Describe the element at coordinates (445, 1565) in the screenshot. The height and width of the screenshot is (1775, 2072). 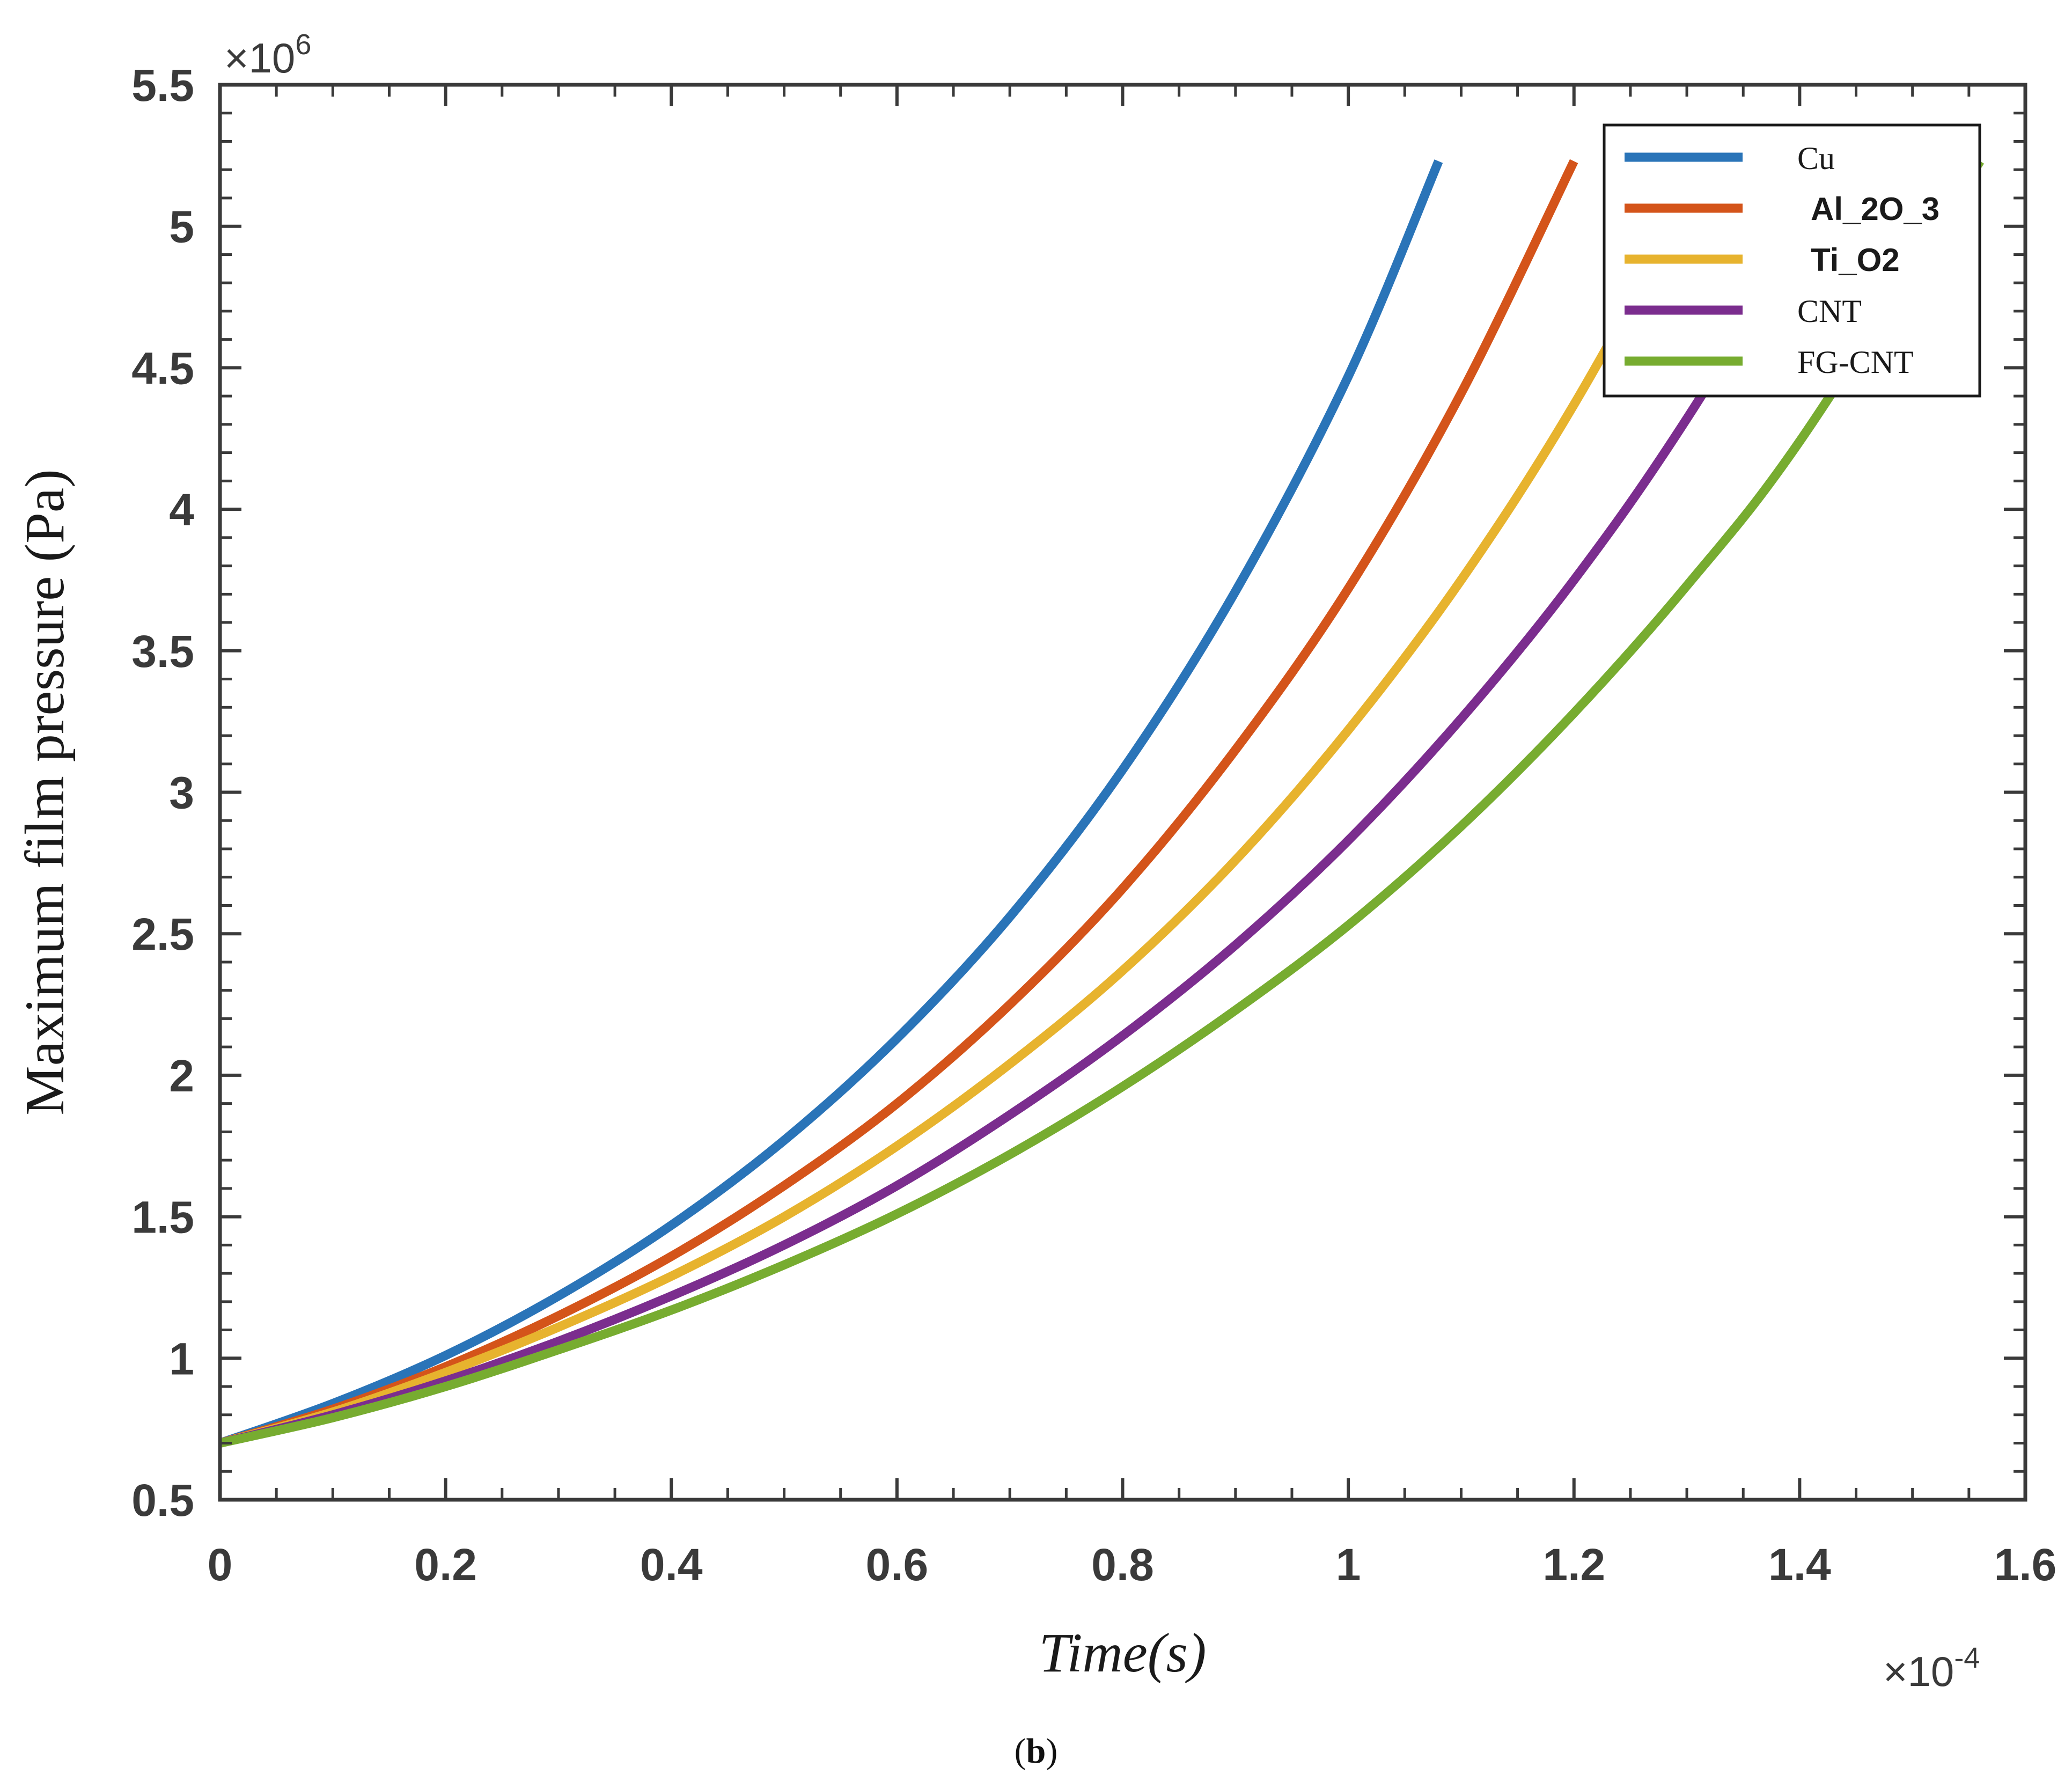
I see `x-tick-label: 0.2` at that location.